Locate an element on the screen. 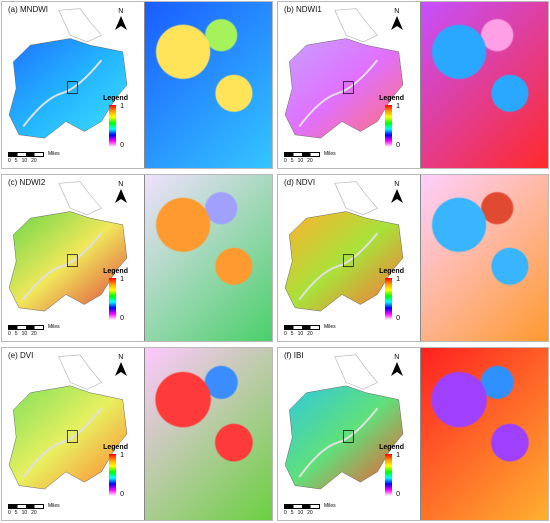 This screenshot has width=550, height=523. panel-title: (e) DVI is located at coordinates (21, 355).